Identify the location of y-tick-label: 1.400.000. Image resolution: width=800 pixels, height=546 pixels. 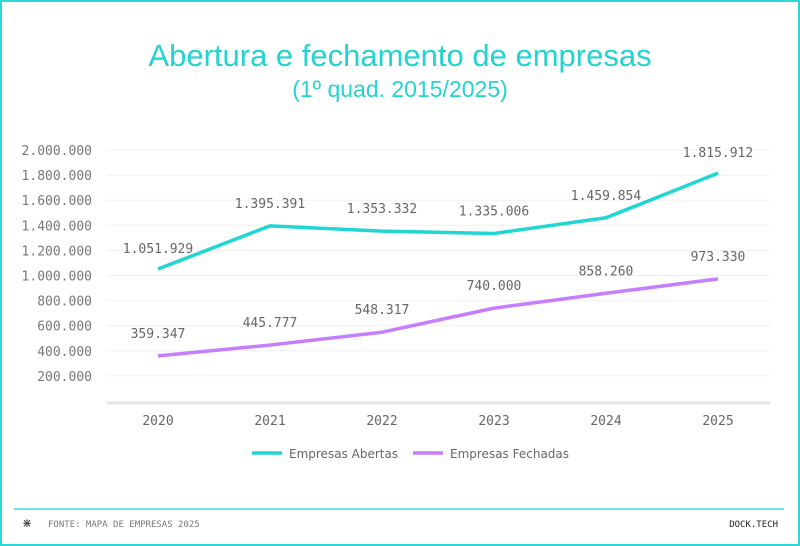
(57, 226).